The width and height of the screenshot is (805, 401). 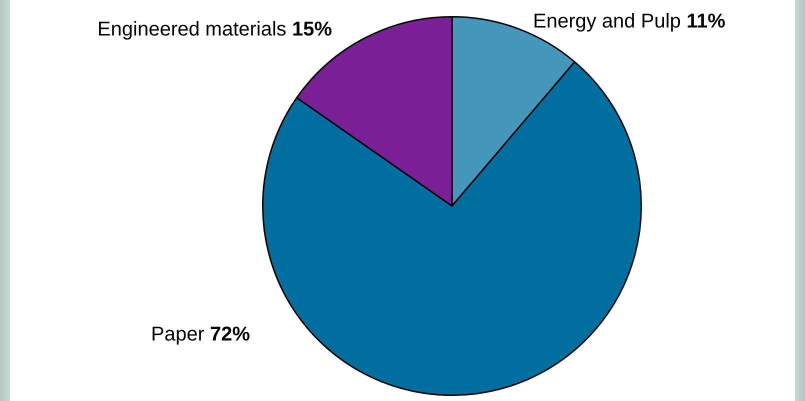 I want to click on slice-label: Engineered materials, so click(x=194, y=29).